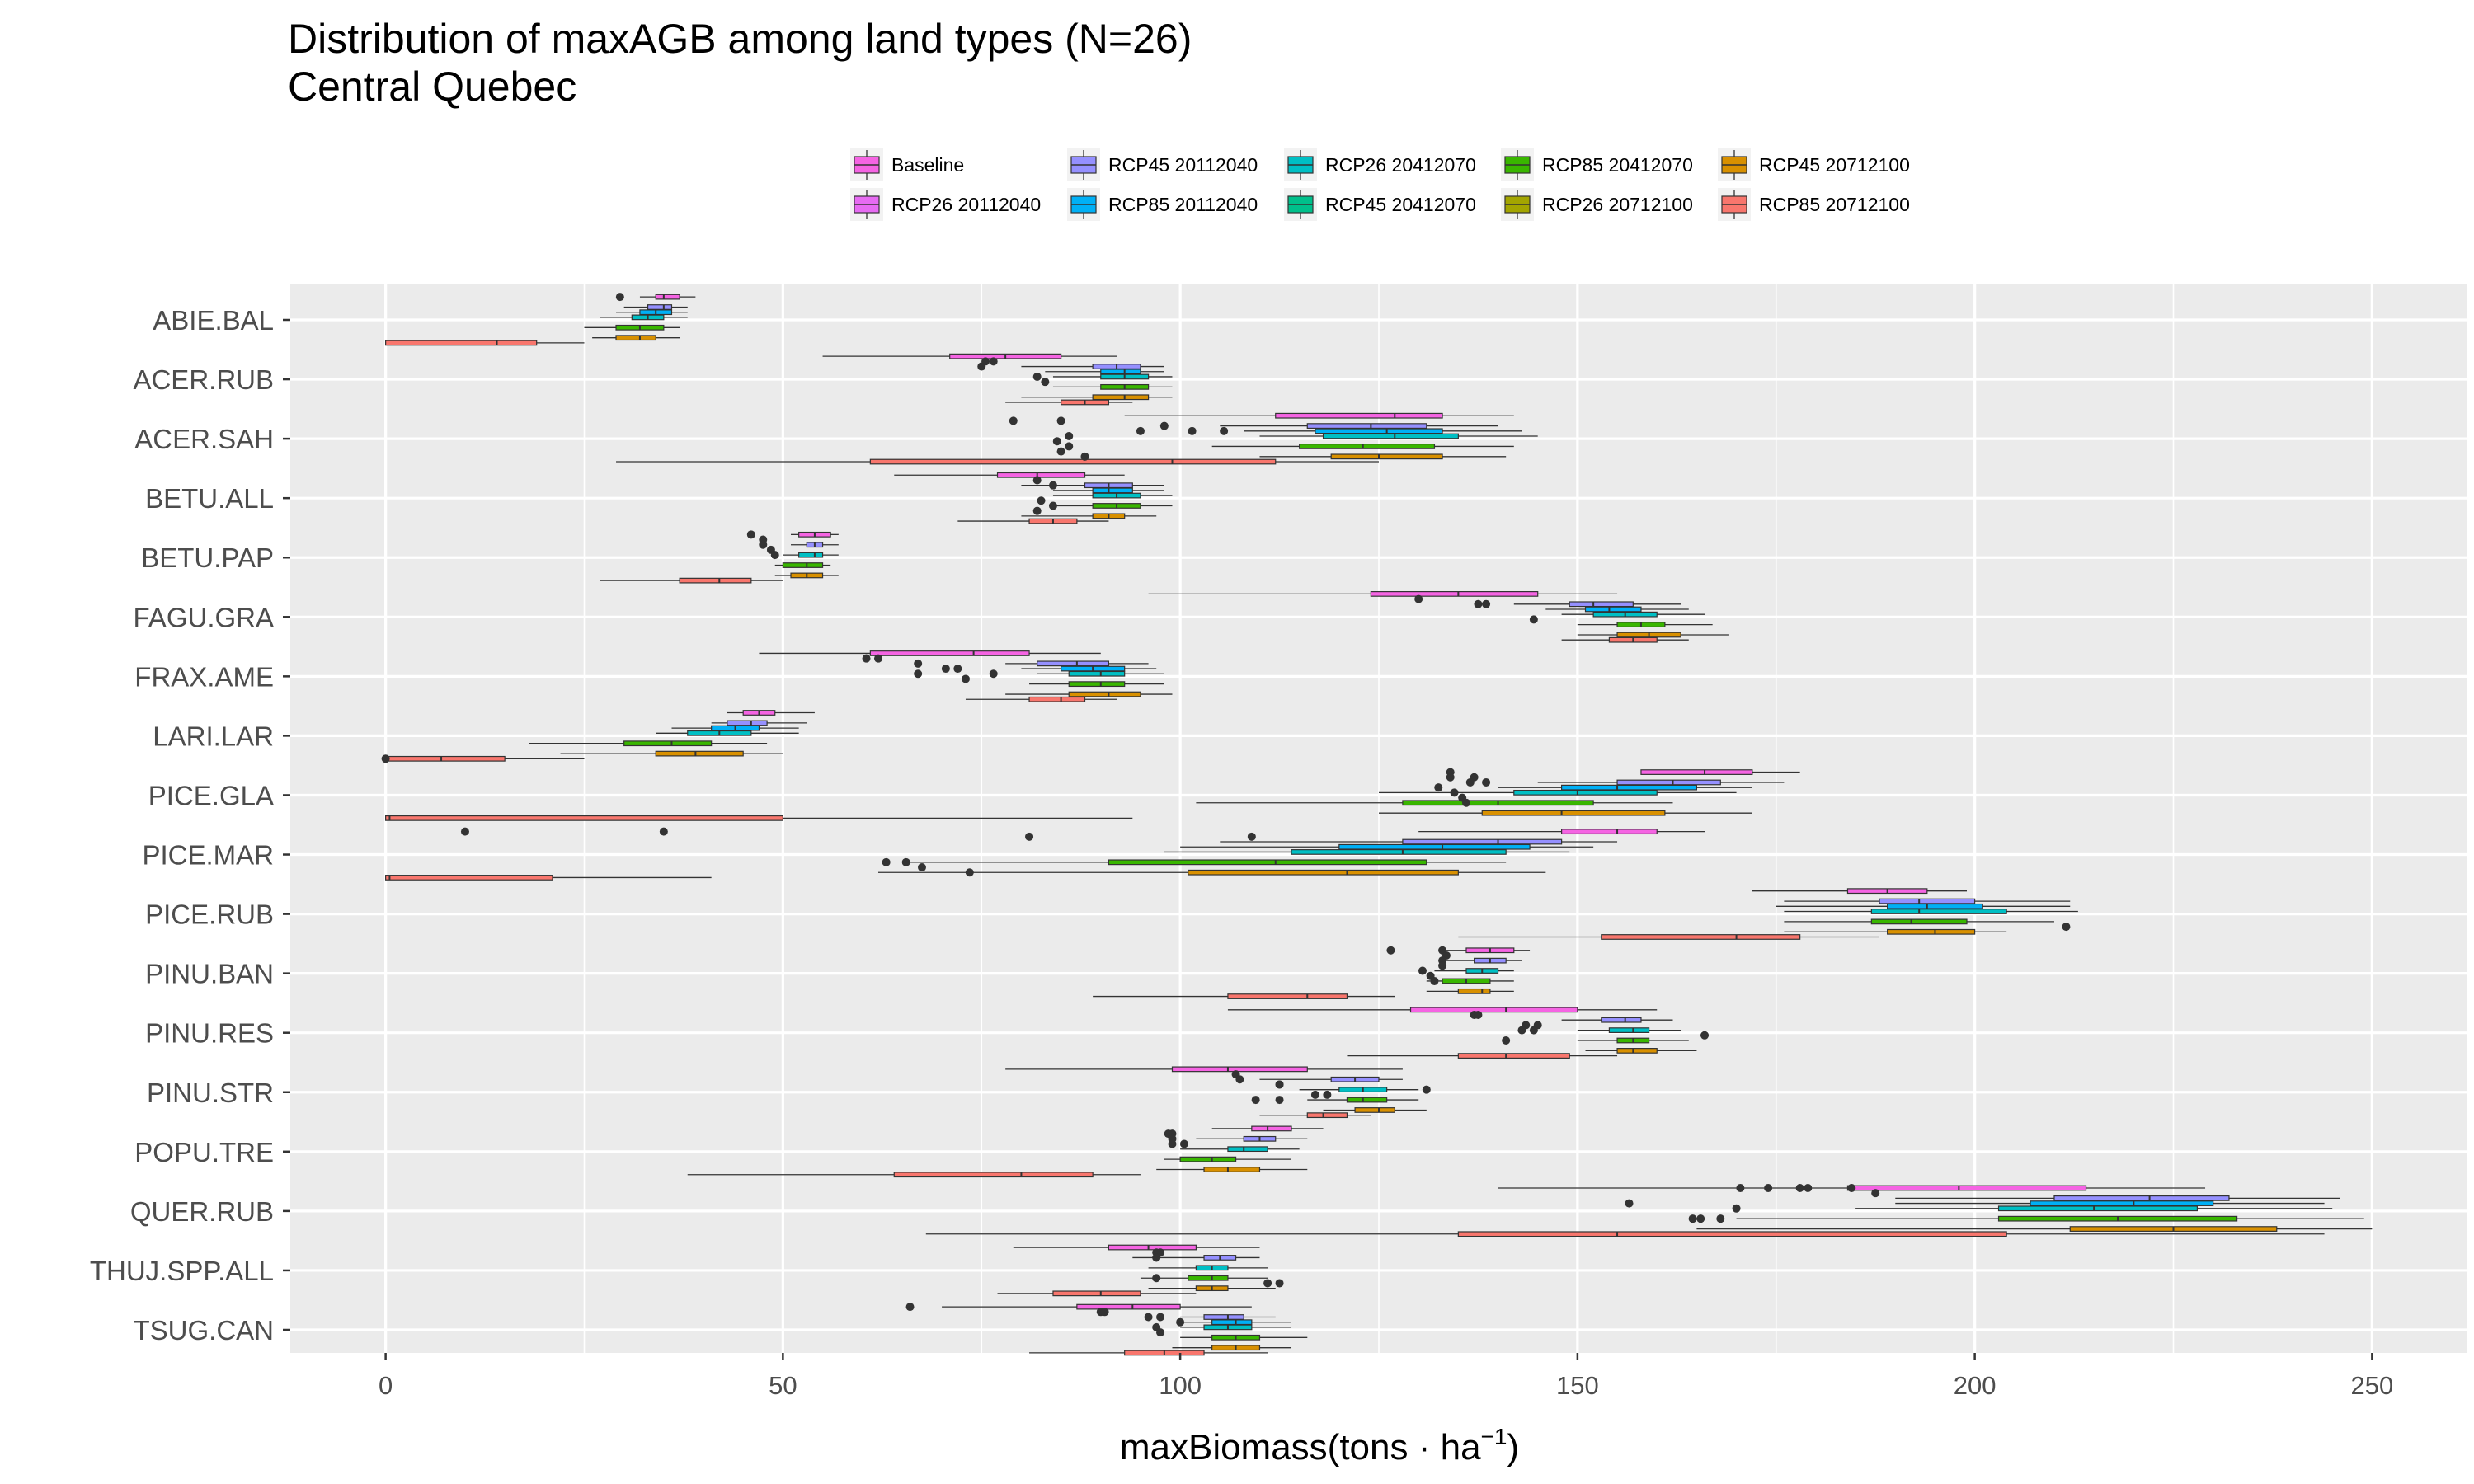 The width and height of the screenshot is (2474, 1484). What do you see at coordinates (210, 1093) in the screenshot?
I see `y-tick-label: PINU.STR` at bounding box center [210, 1093].